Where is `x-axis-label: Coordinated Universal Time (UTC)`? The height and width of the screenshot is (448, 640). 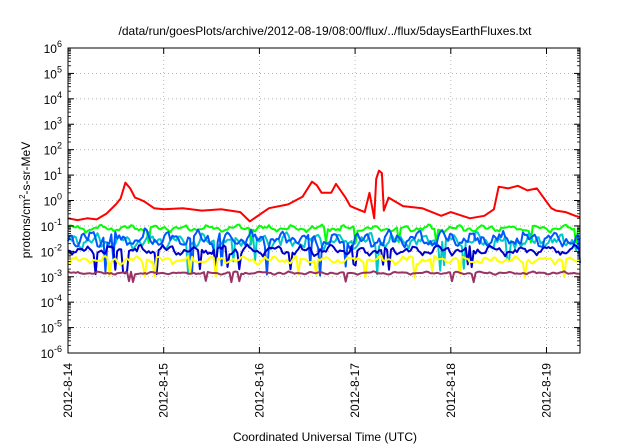 x-axis-label: Coordinated Universal Time (UTC) is located at coordinates (325, 437).